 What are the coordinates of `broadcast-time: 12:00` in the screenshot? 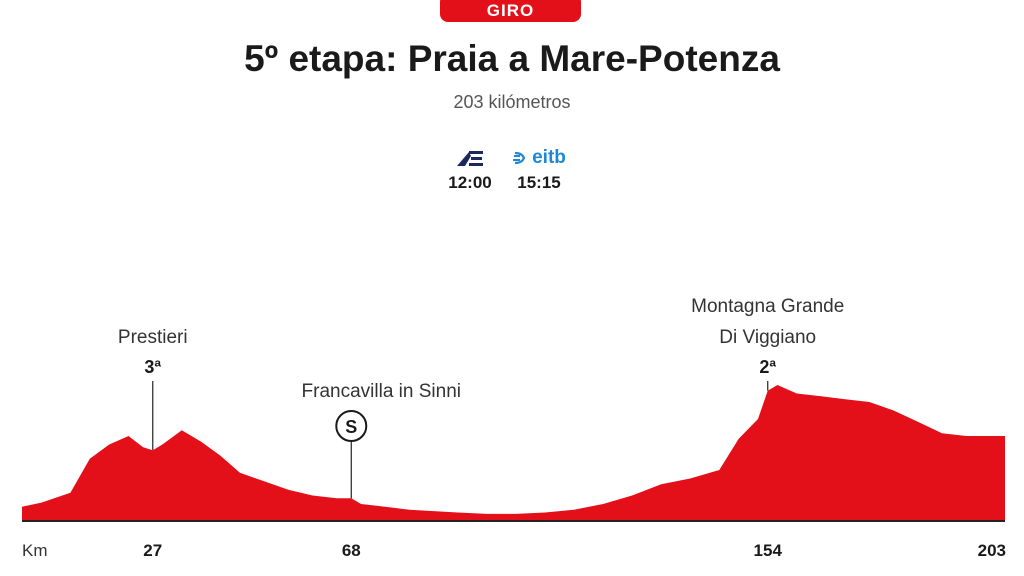 It's located at (470, 182).